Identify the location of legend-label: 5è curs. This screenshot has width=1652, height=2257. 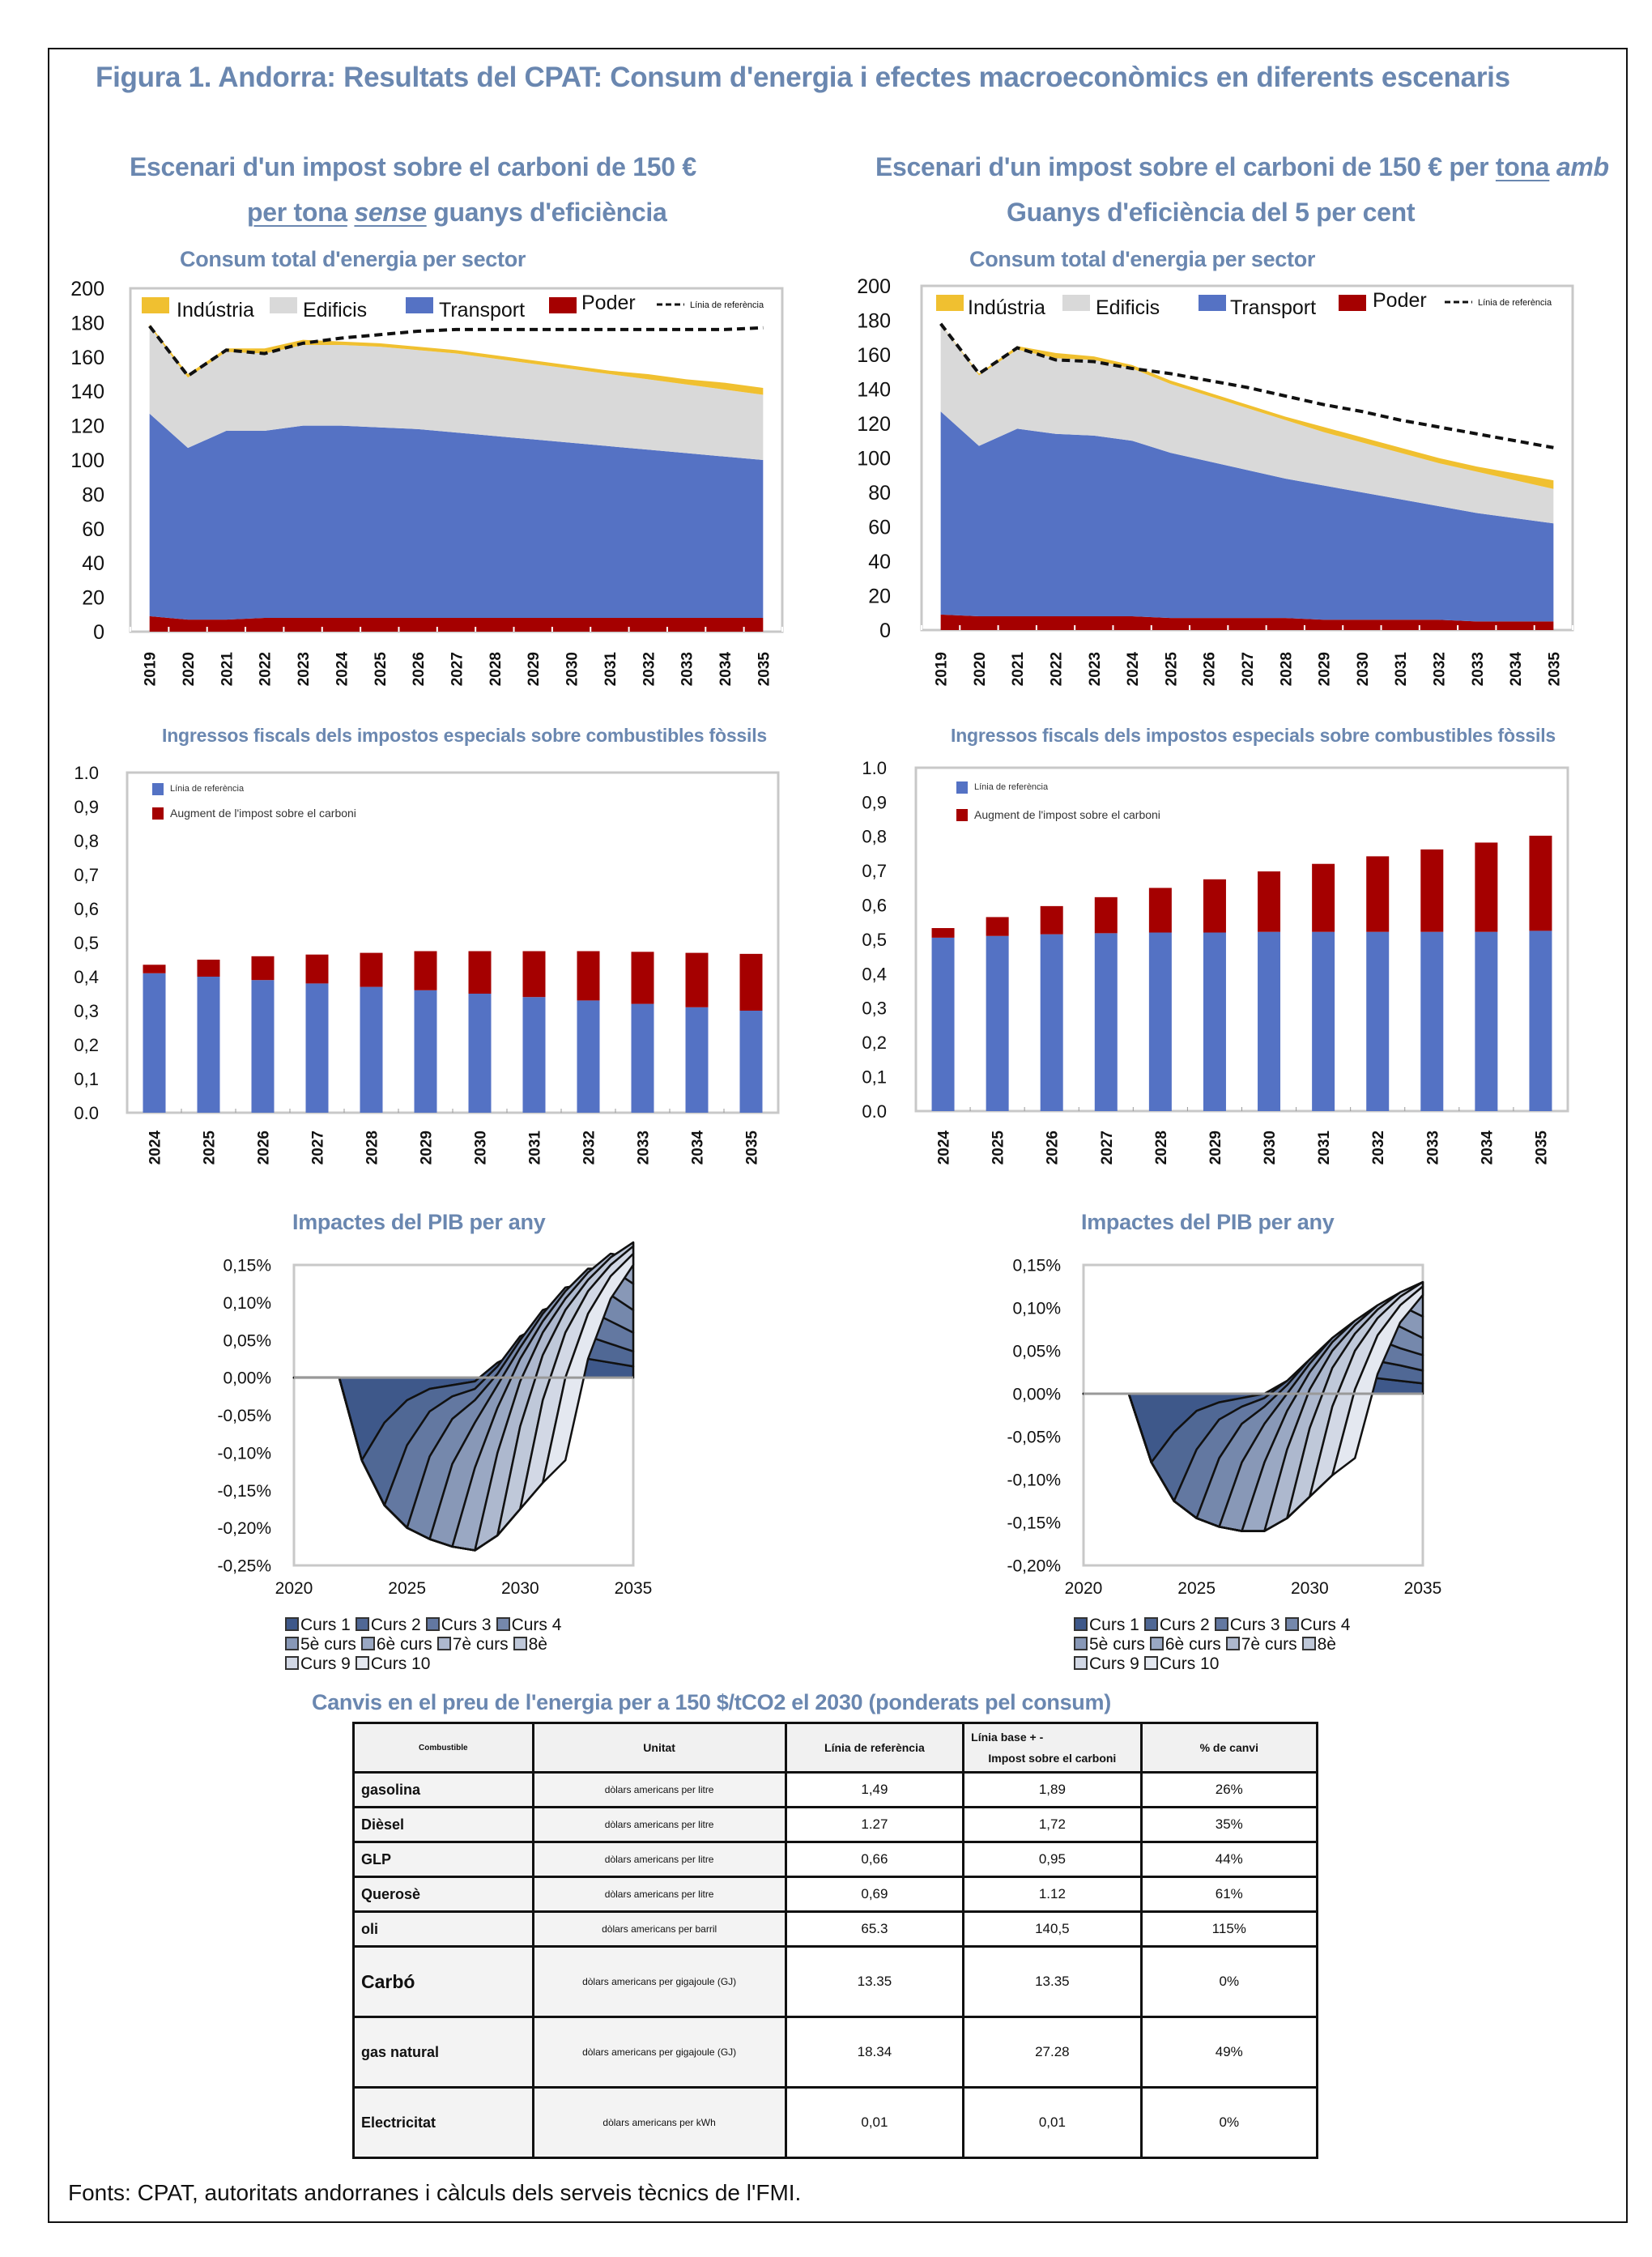
(1117, 1644).